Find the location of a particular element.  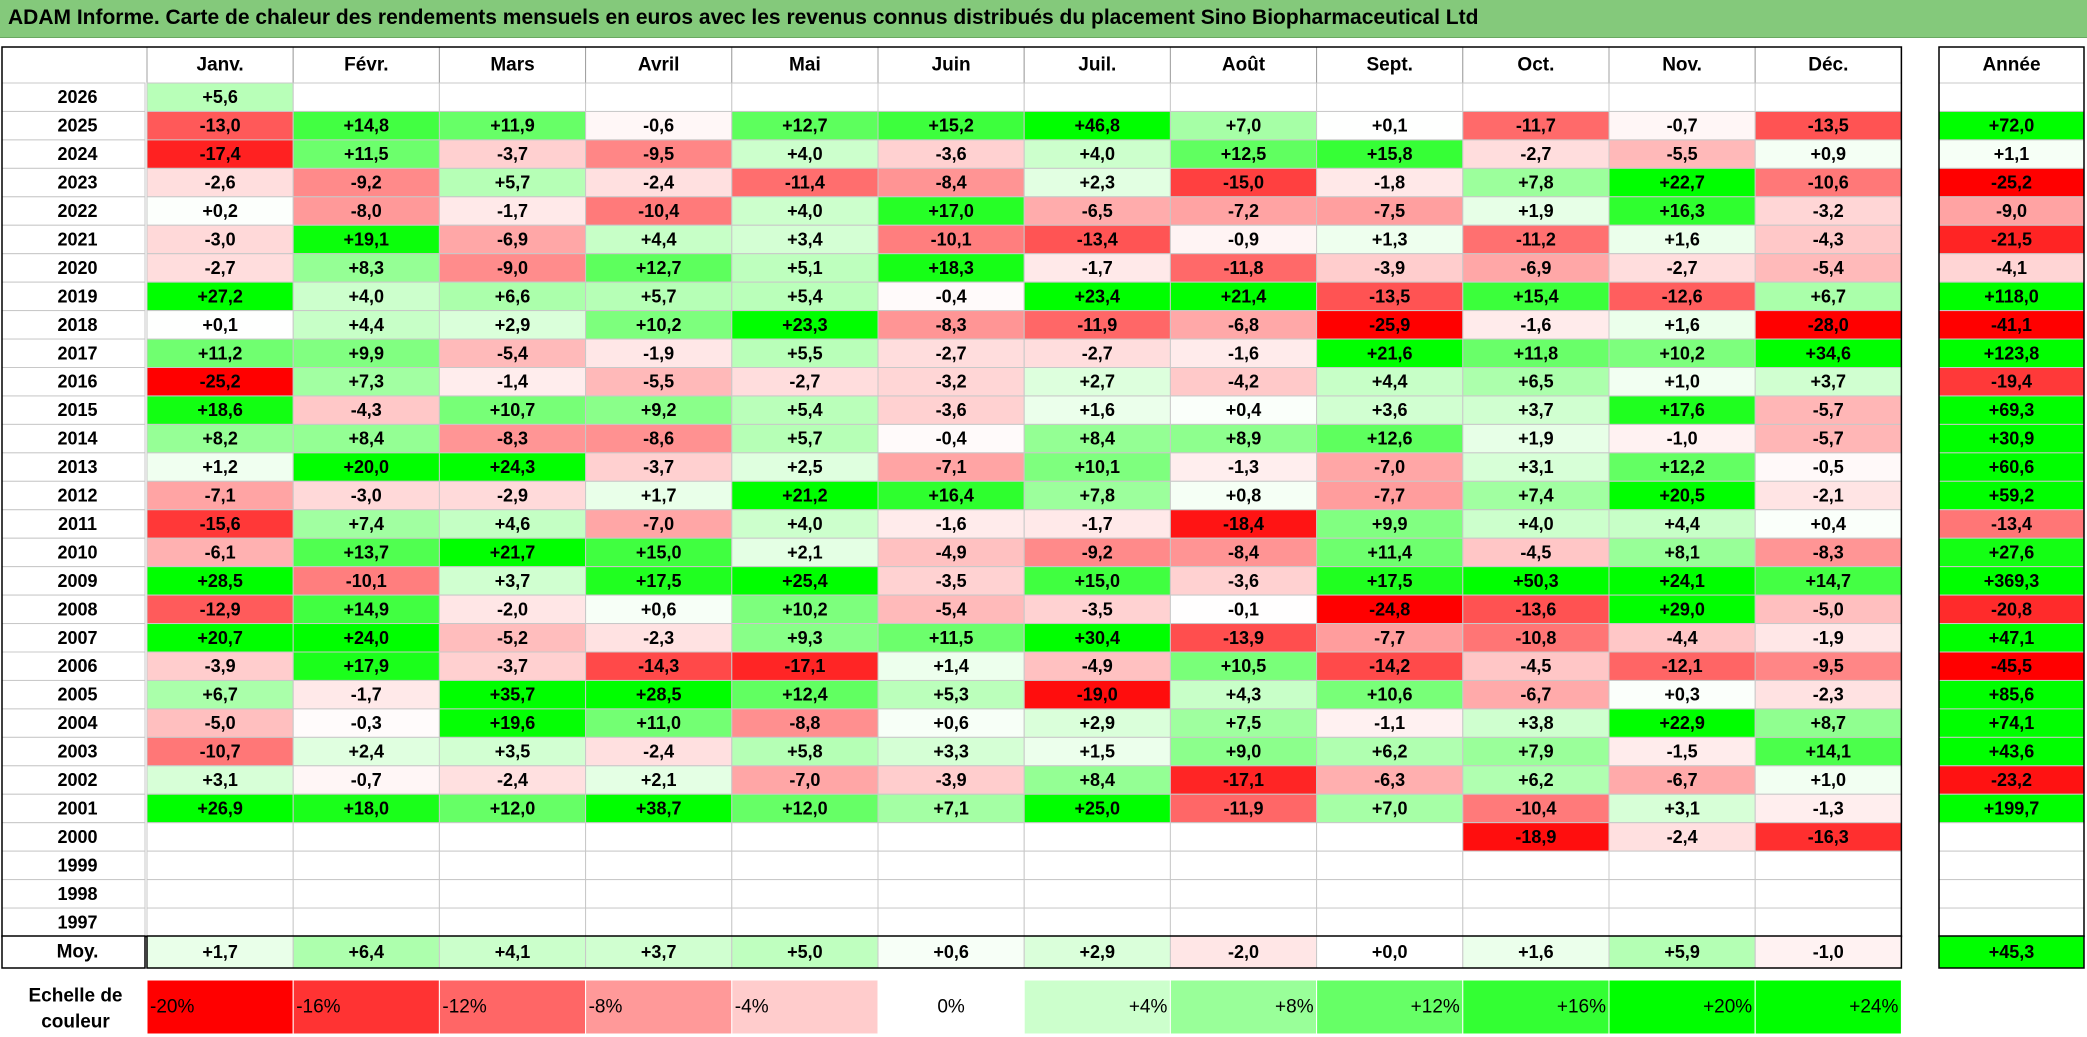

cell-value: +23,4 is located at coordinates (1098, 296).